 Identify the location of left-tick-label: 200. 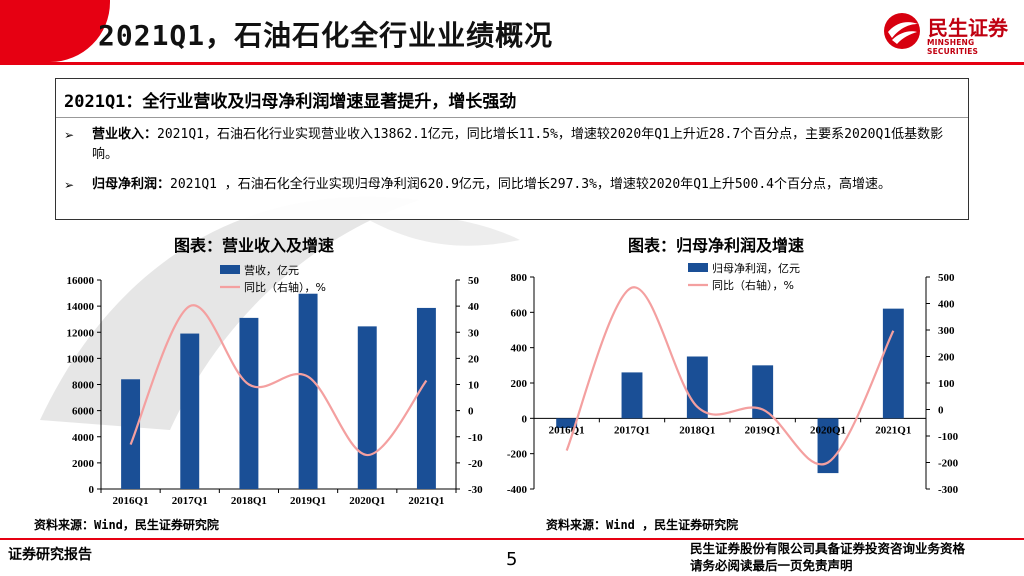
(519, 384).